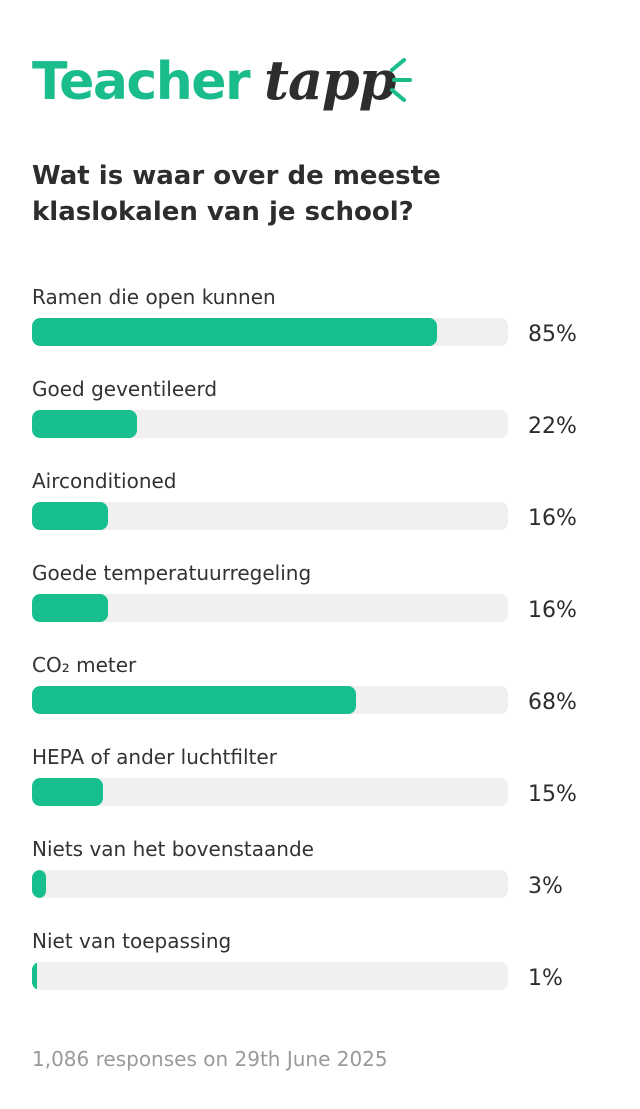  I want to click on value-label: 3%, so click(545, 886).